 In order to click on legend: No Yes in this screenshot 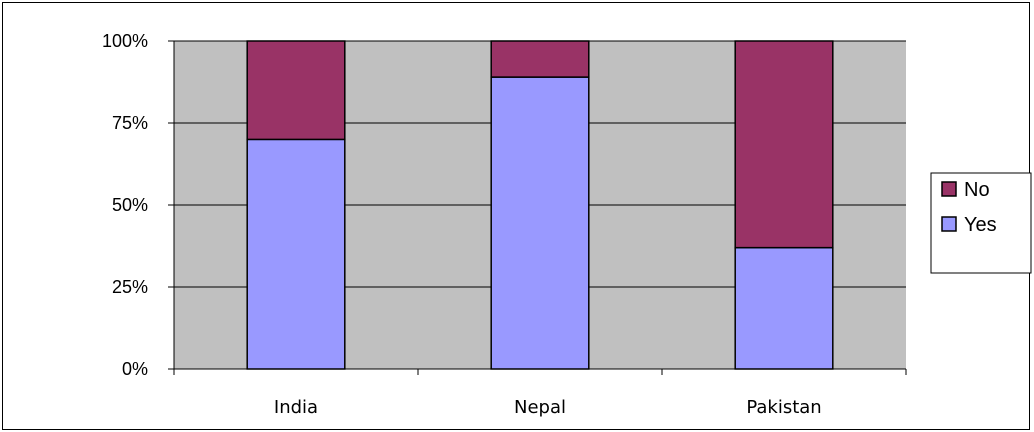, I will do `click(981, 223)`.